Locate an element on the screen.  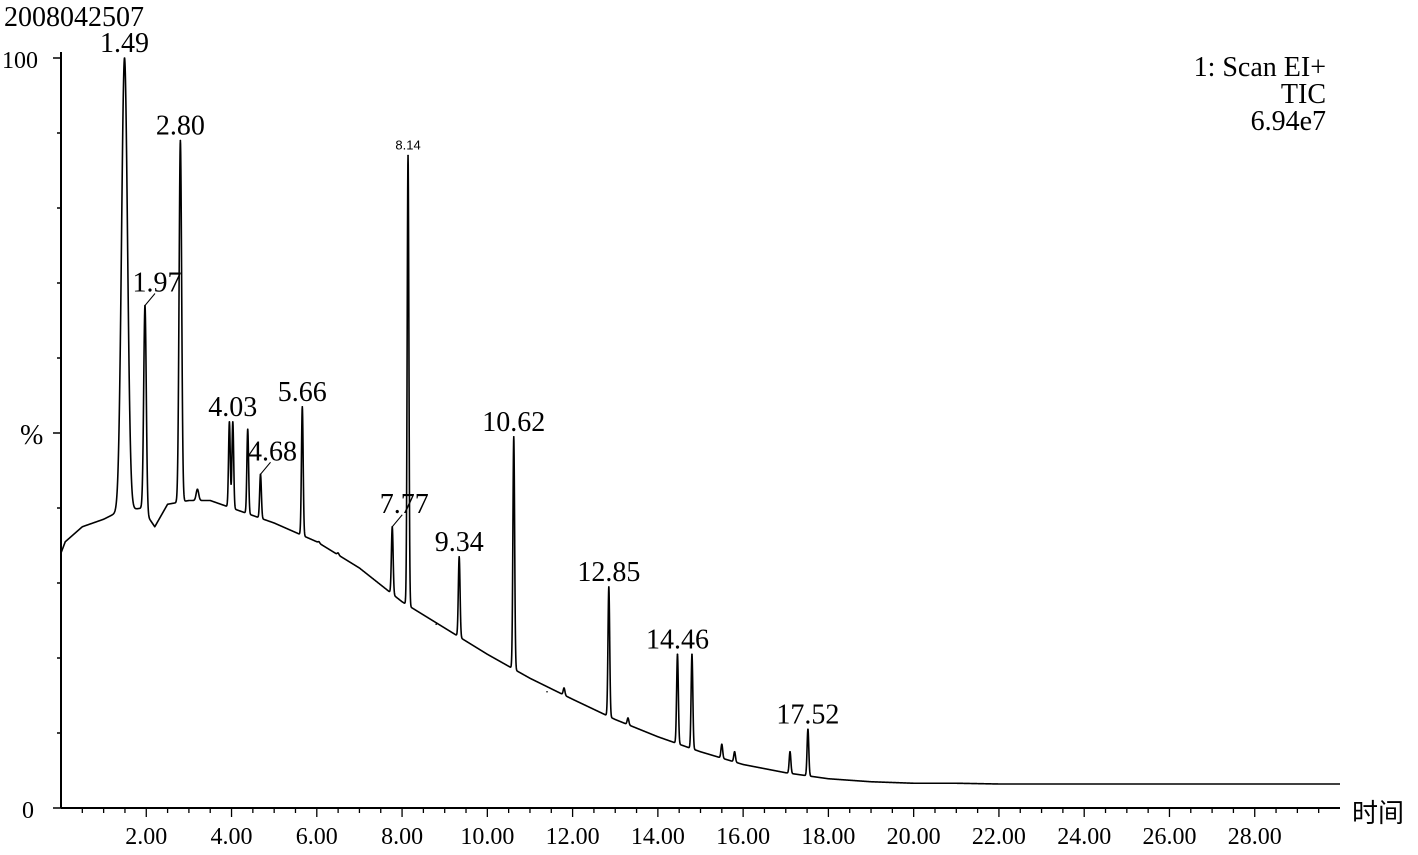
peak-label: 5.66 is located at coordinates (302, 392).